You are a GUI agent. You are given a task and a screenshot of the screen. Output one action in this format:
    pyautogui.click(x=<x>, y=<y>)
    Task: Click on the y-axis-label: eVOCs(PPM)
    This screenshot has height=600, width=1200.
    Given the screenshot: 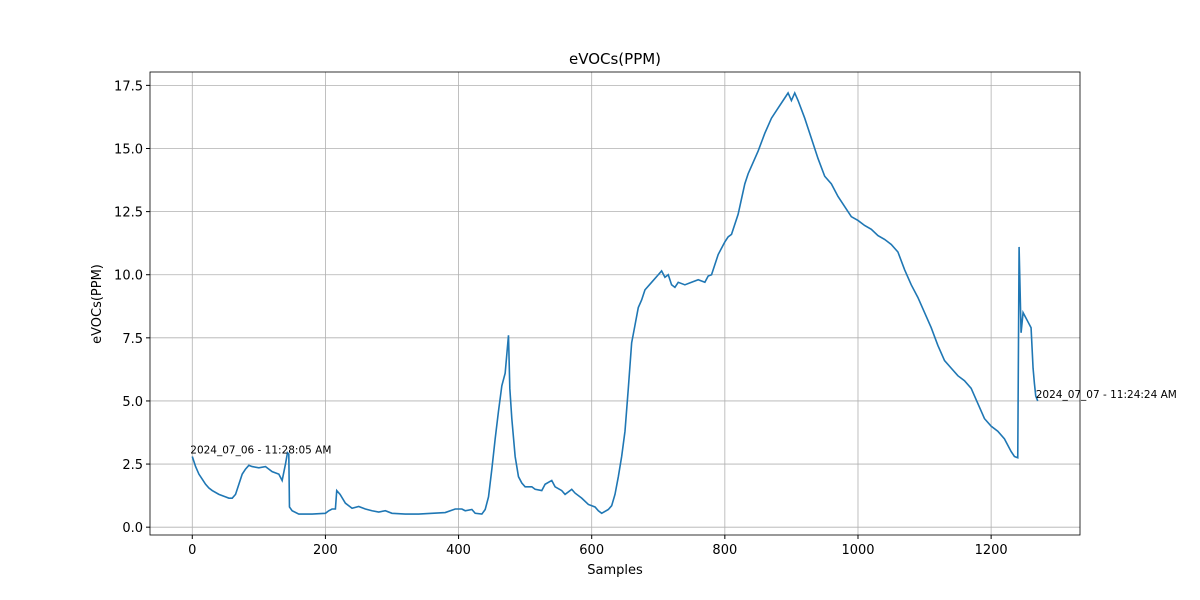 What is the action you would take?
    pyautogui.click(x=97, y=304)
    